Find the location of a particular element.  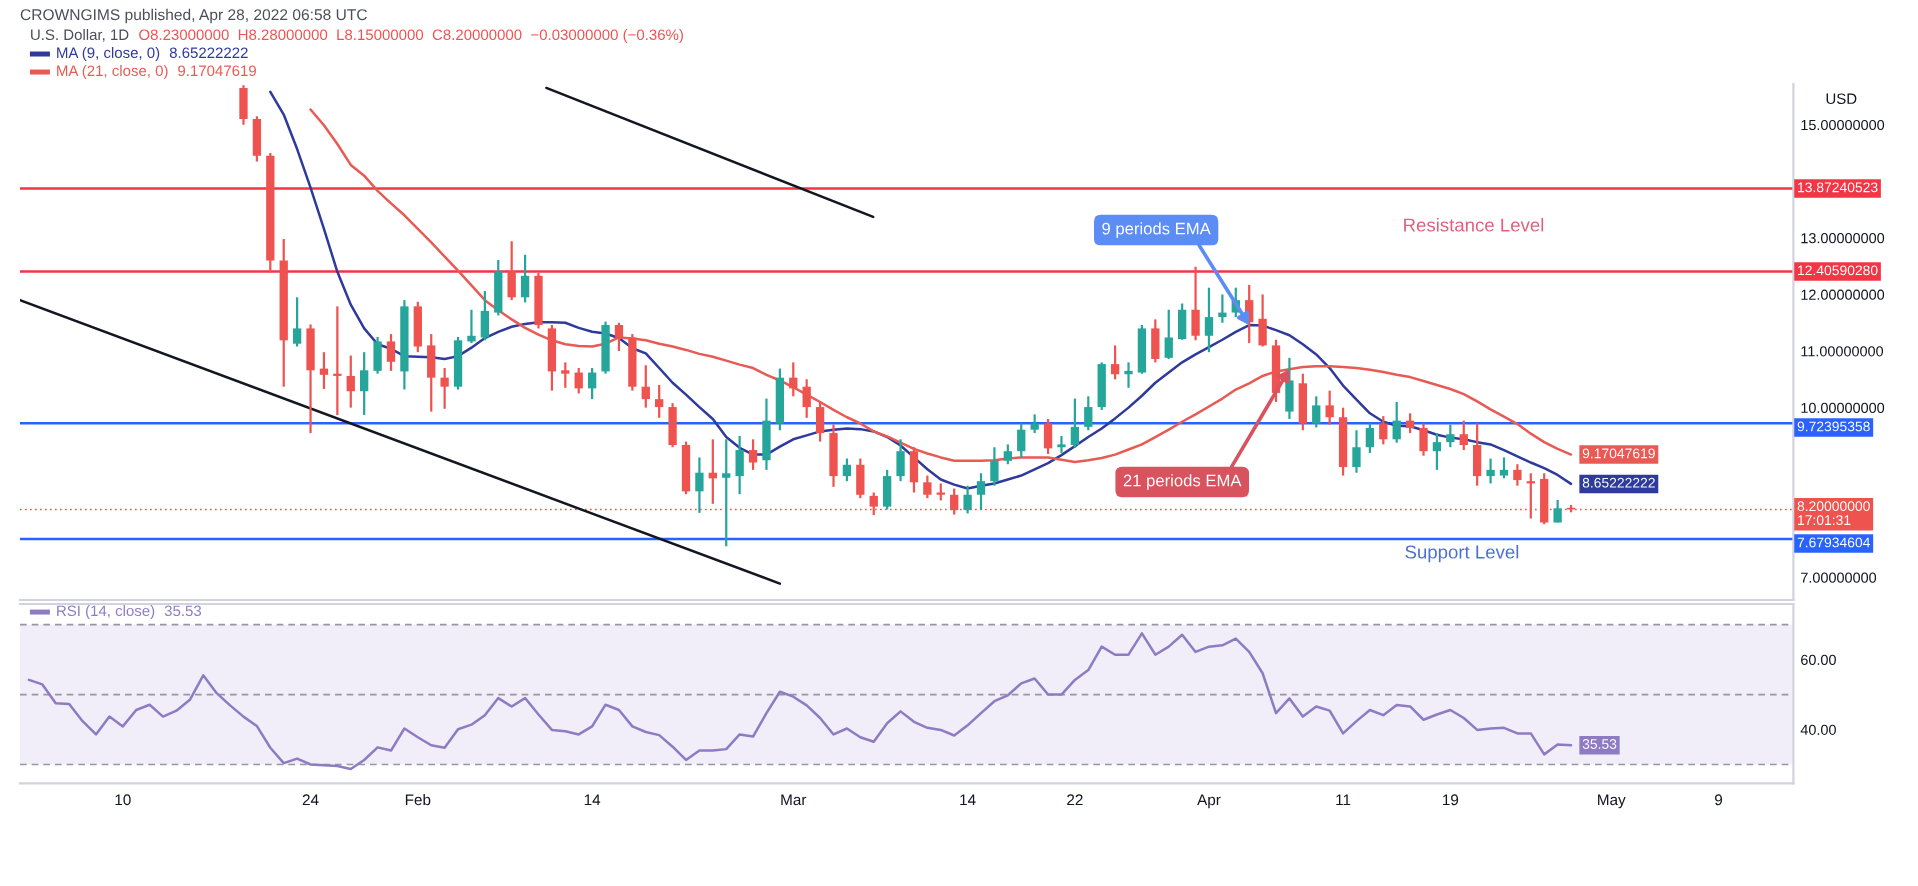

annotation: 21 periods EMA is located at coordinates (1182, 482).